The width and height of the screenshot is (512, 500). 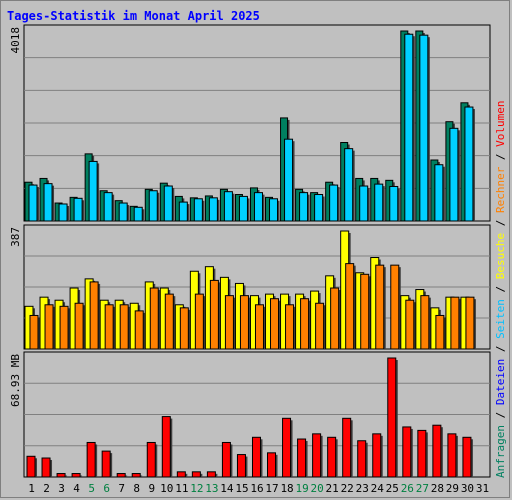 What do you see at coordinates (482, 488) in the screenshot?
I see `x-tick-label-day-31: 31` at bounding box center [482, 488].